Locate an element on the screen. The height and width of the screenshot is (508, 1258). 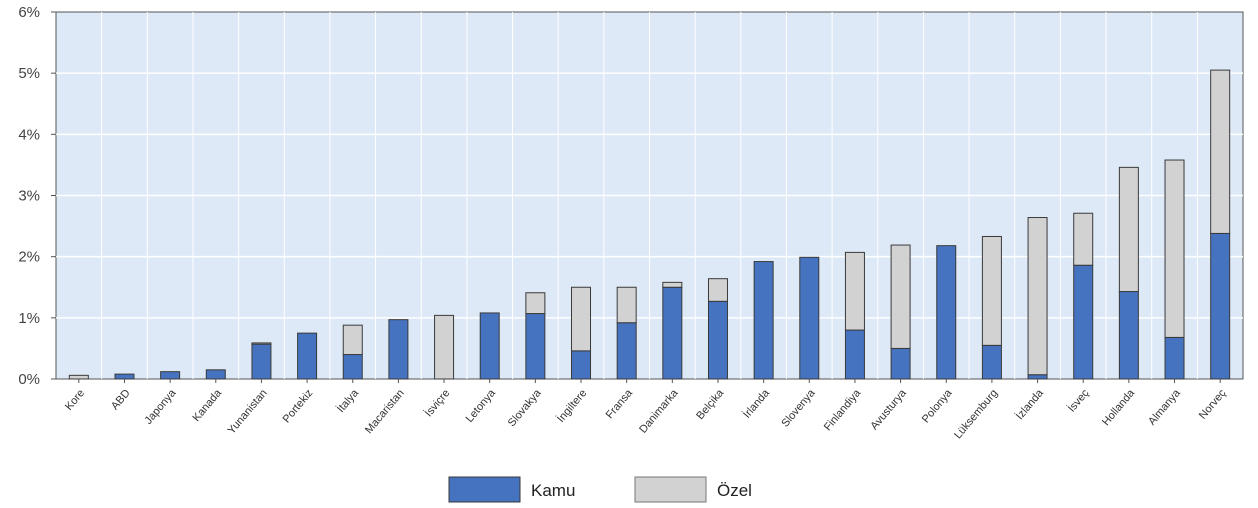
legend: Kamu Özel is located at coordinates (600, 489).